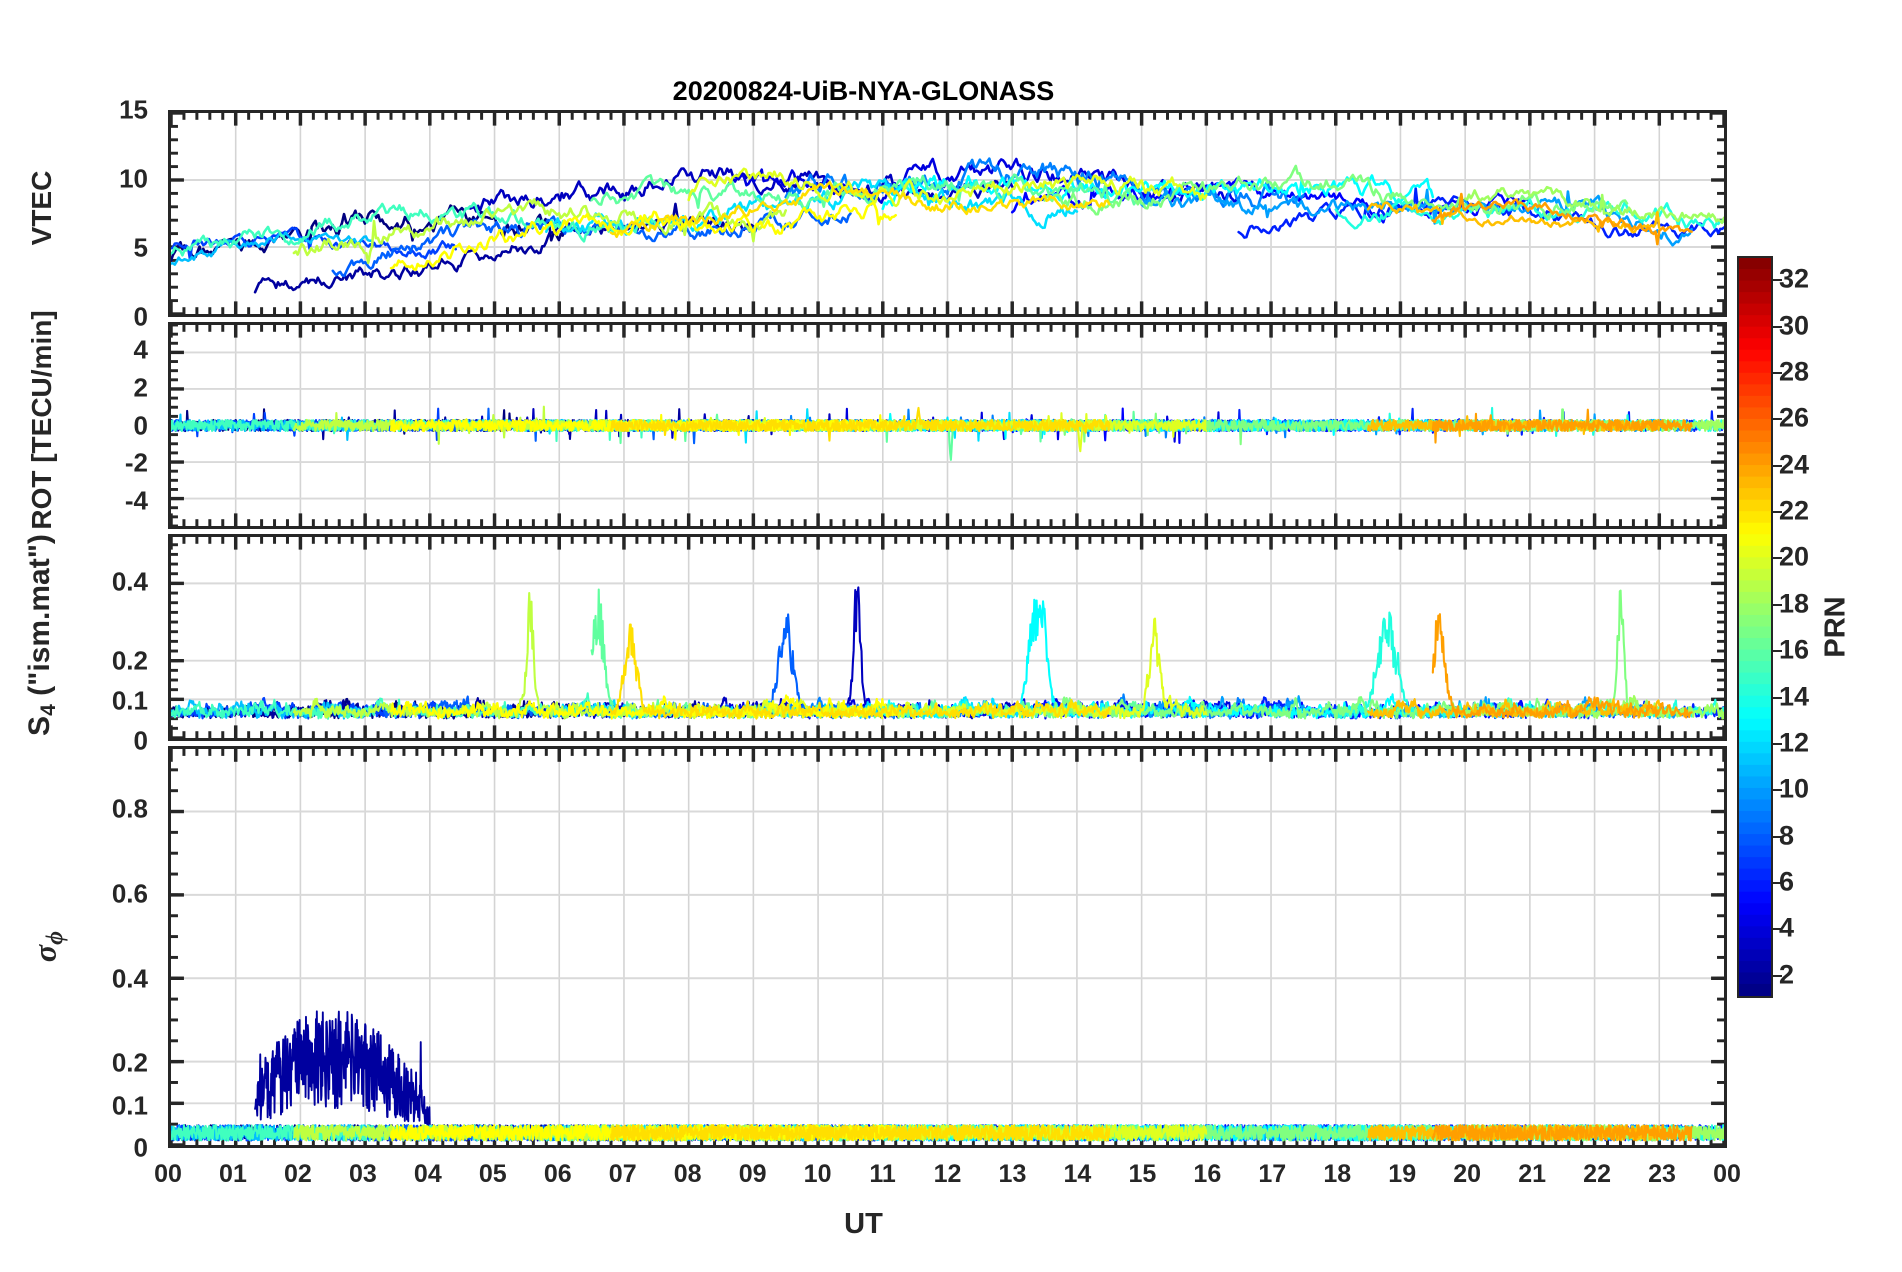 Image resolution: width=1902 pixels, height=1272 pixels. I want to click on colorbar-tick-label: 28, so click(1794, 371).